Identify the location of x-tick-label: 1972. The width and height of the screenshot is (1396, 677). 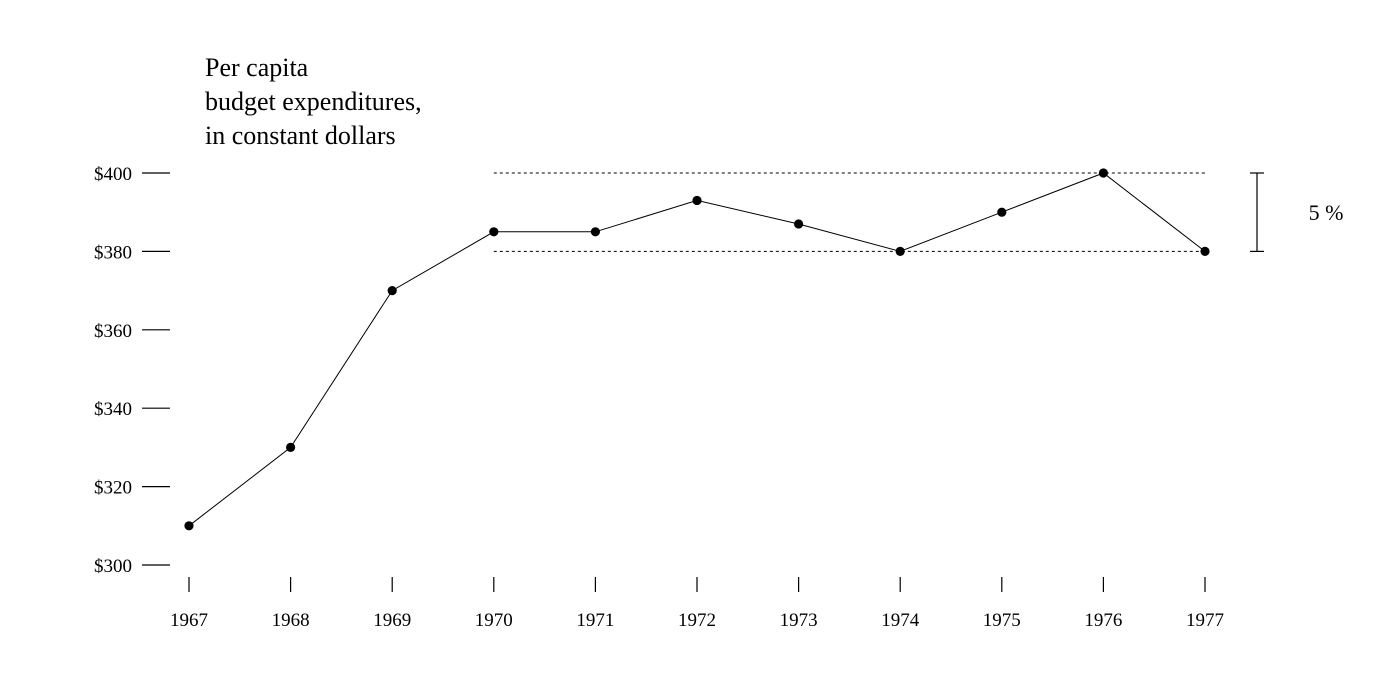
(697, 620).